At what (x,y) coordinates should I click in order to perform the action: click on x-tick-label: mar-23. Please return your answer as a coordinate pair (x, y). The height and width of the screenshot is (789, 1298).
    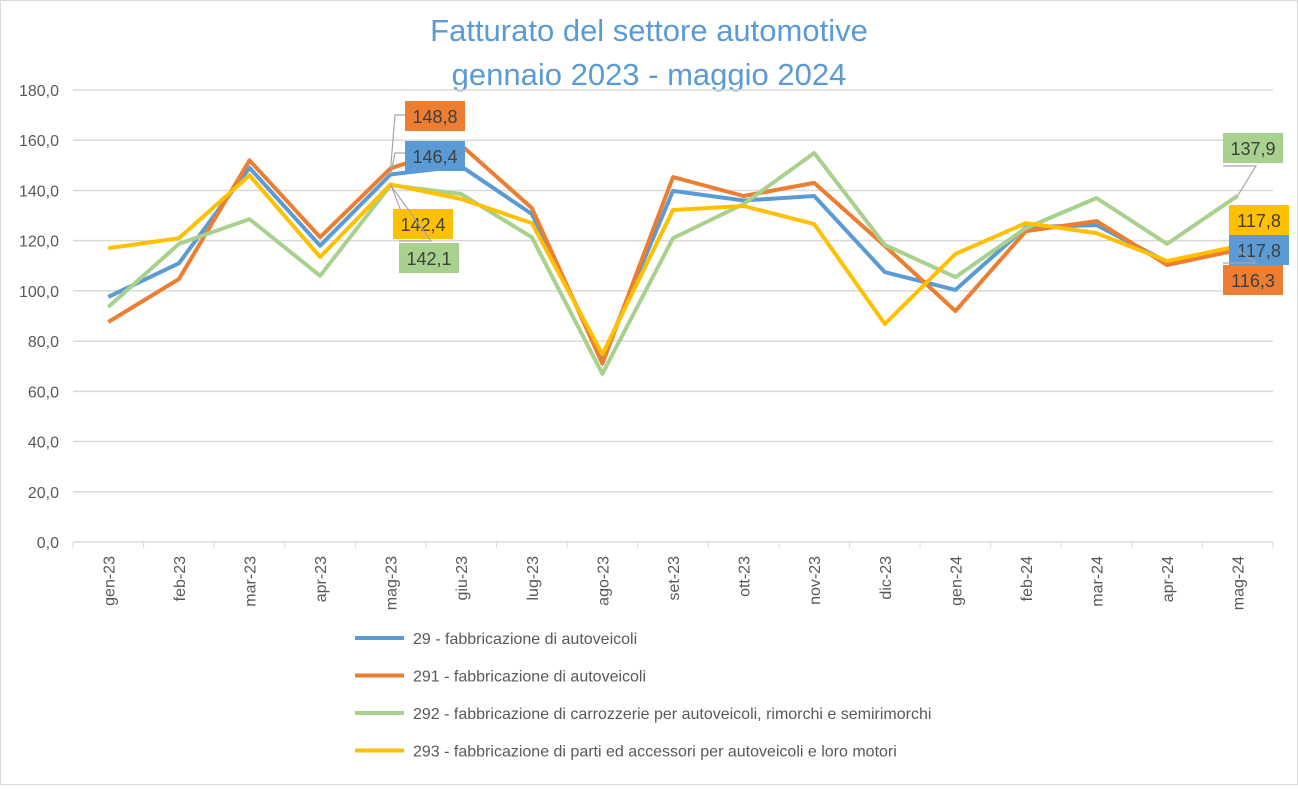
    Looking at the image, I should click on (250, 581).